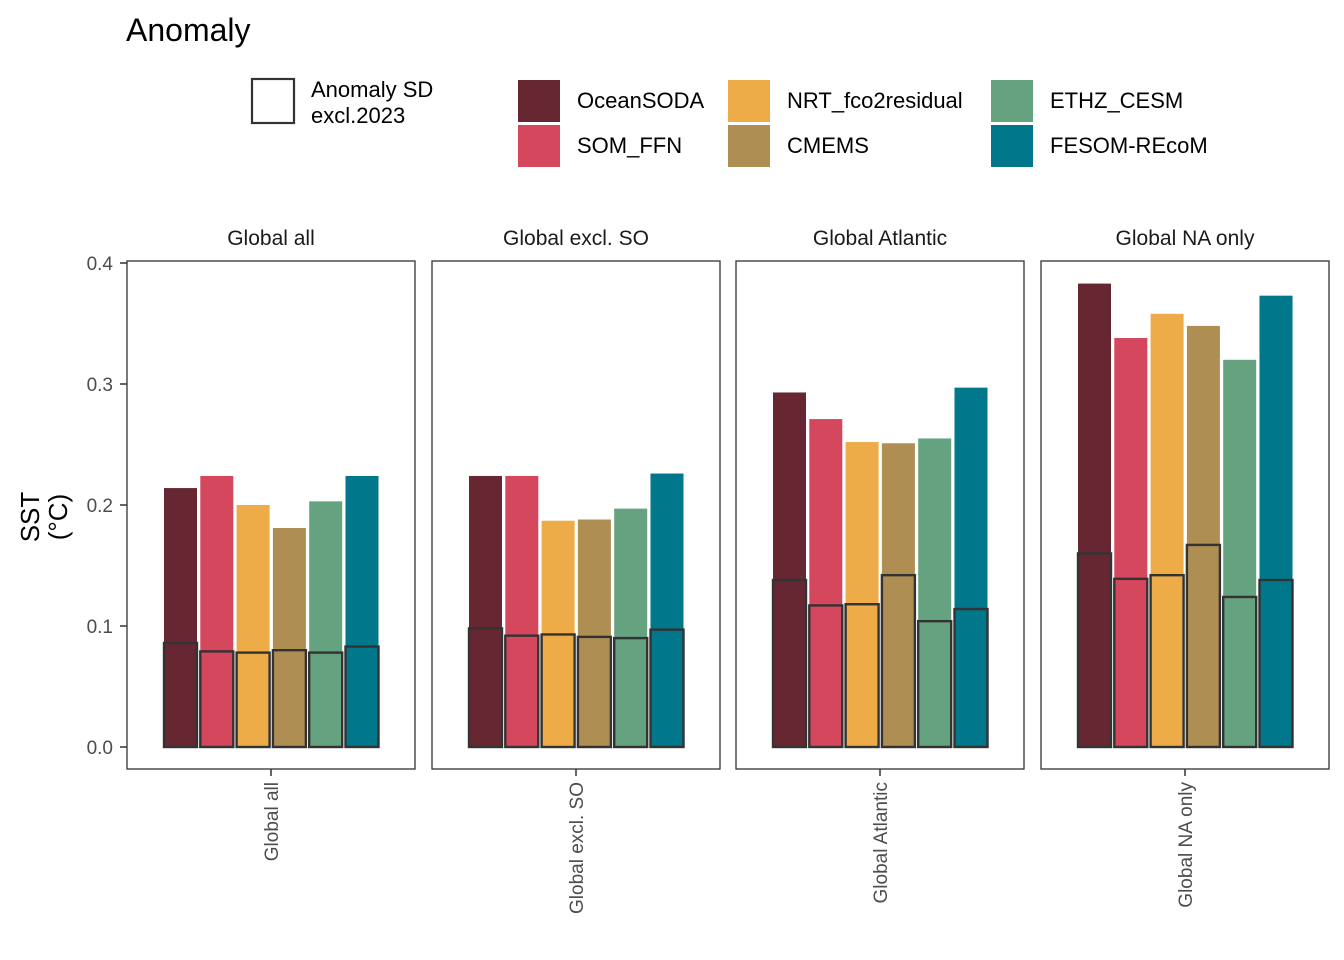 This screenshot has height=960, width=1344. What do you see at coordinates (1185, 238) in the screenshot?
I see `panel-strip-label: Global NA only` at bounding box center [1185, 238].